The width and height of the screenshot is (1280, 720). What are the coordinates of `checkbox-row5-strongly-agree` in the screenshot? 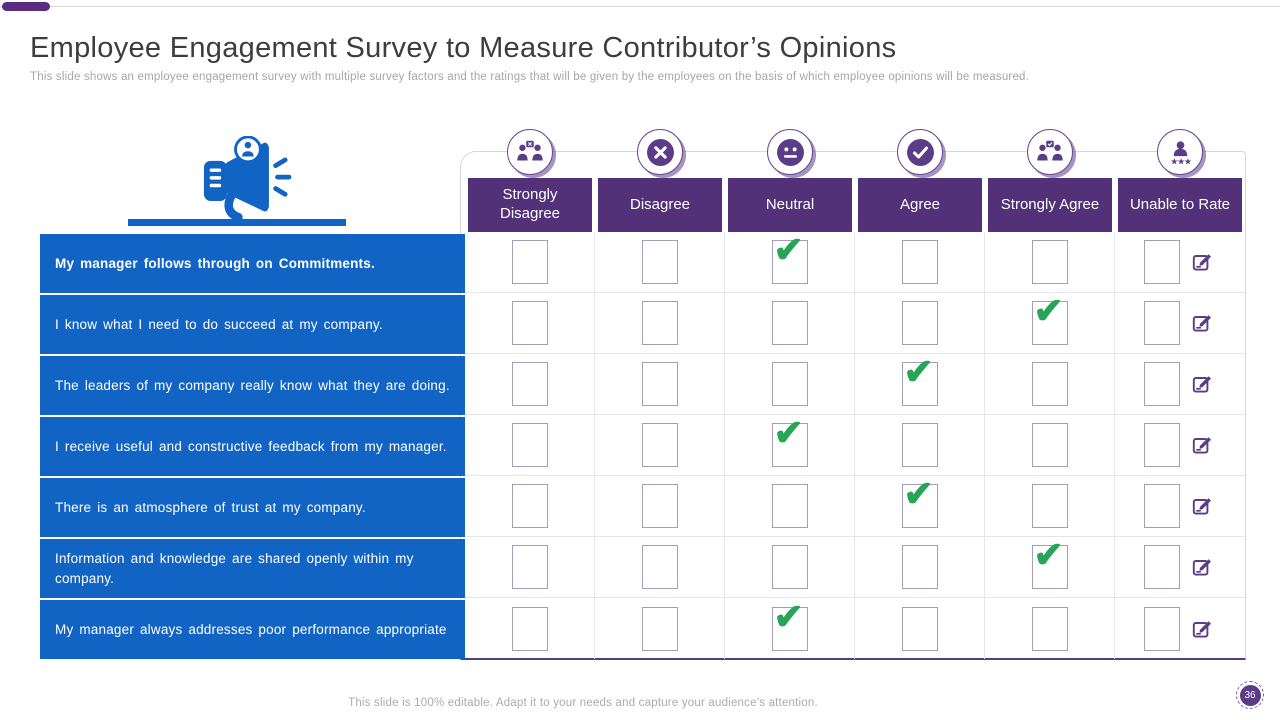 It's located at (1049, 506).